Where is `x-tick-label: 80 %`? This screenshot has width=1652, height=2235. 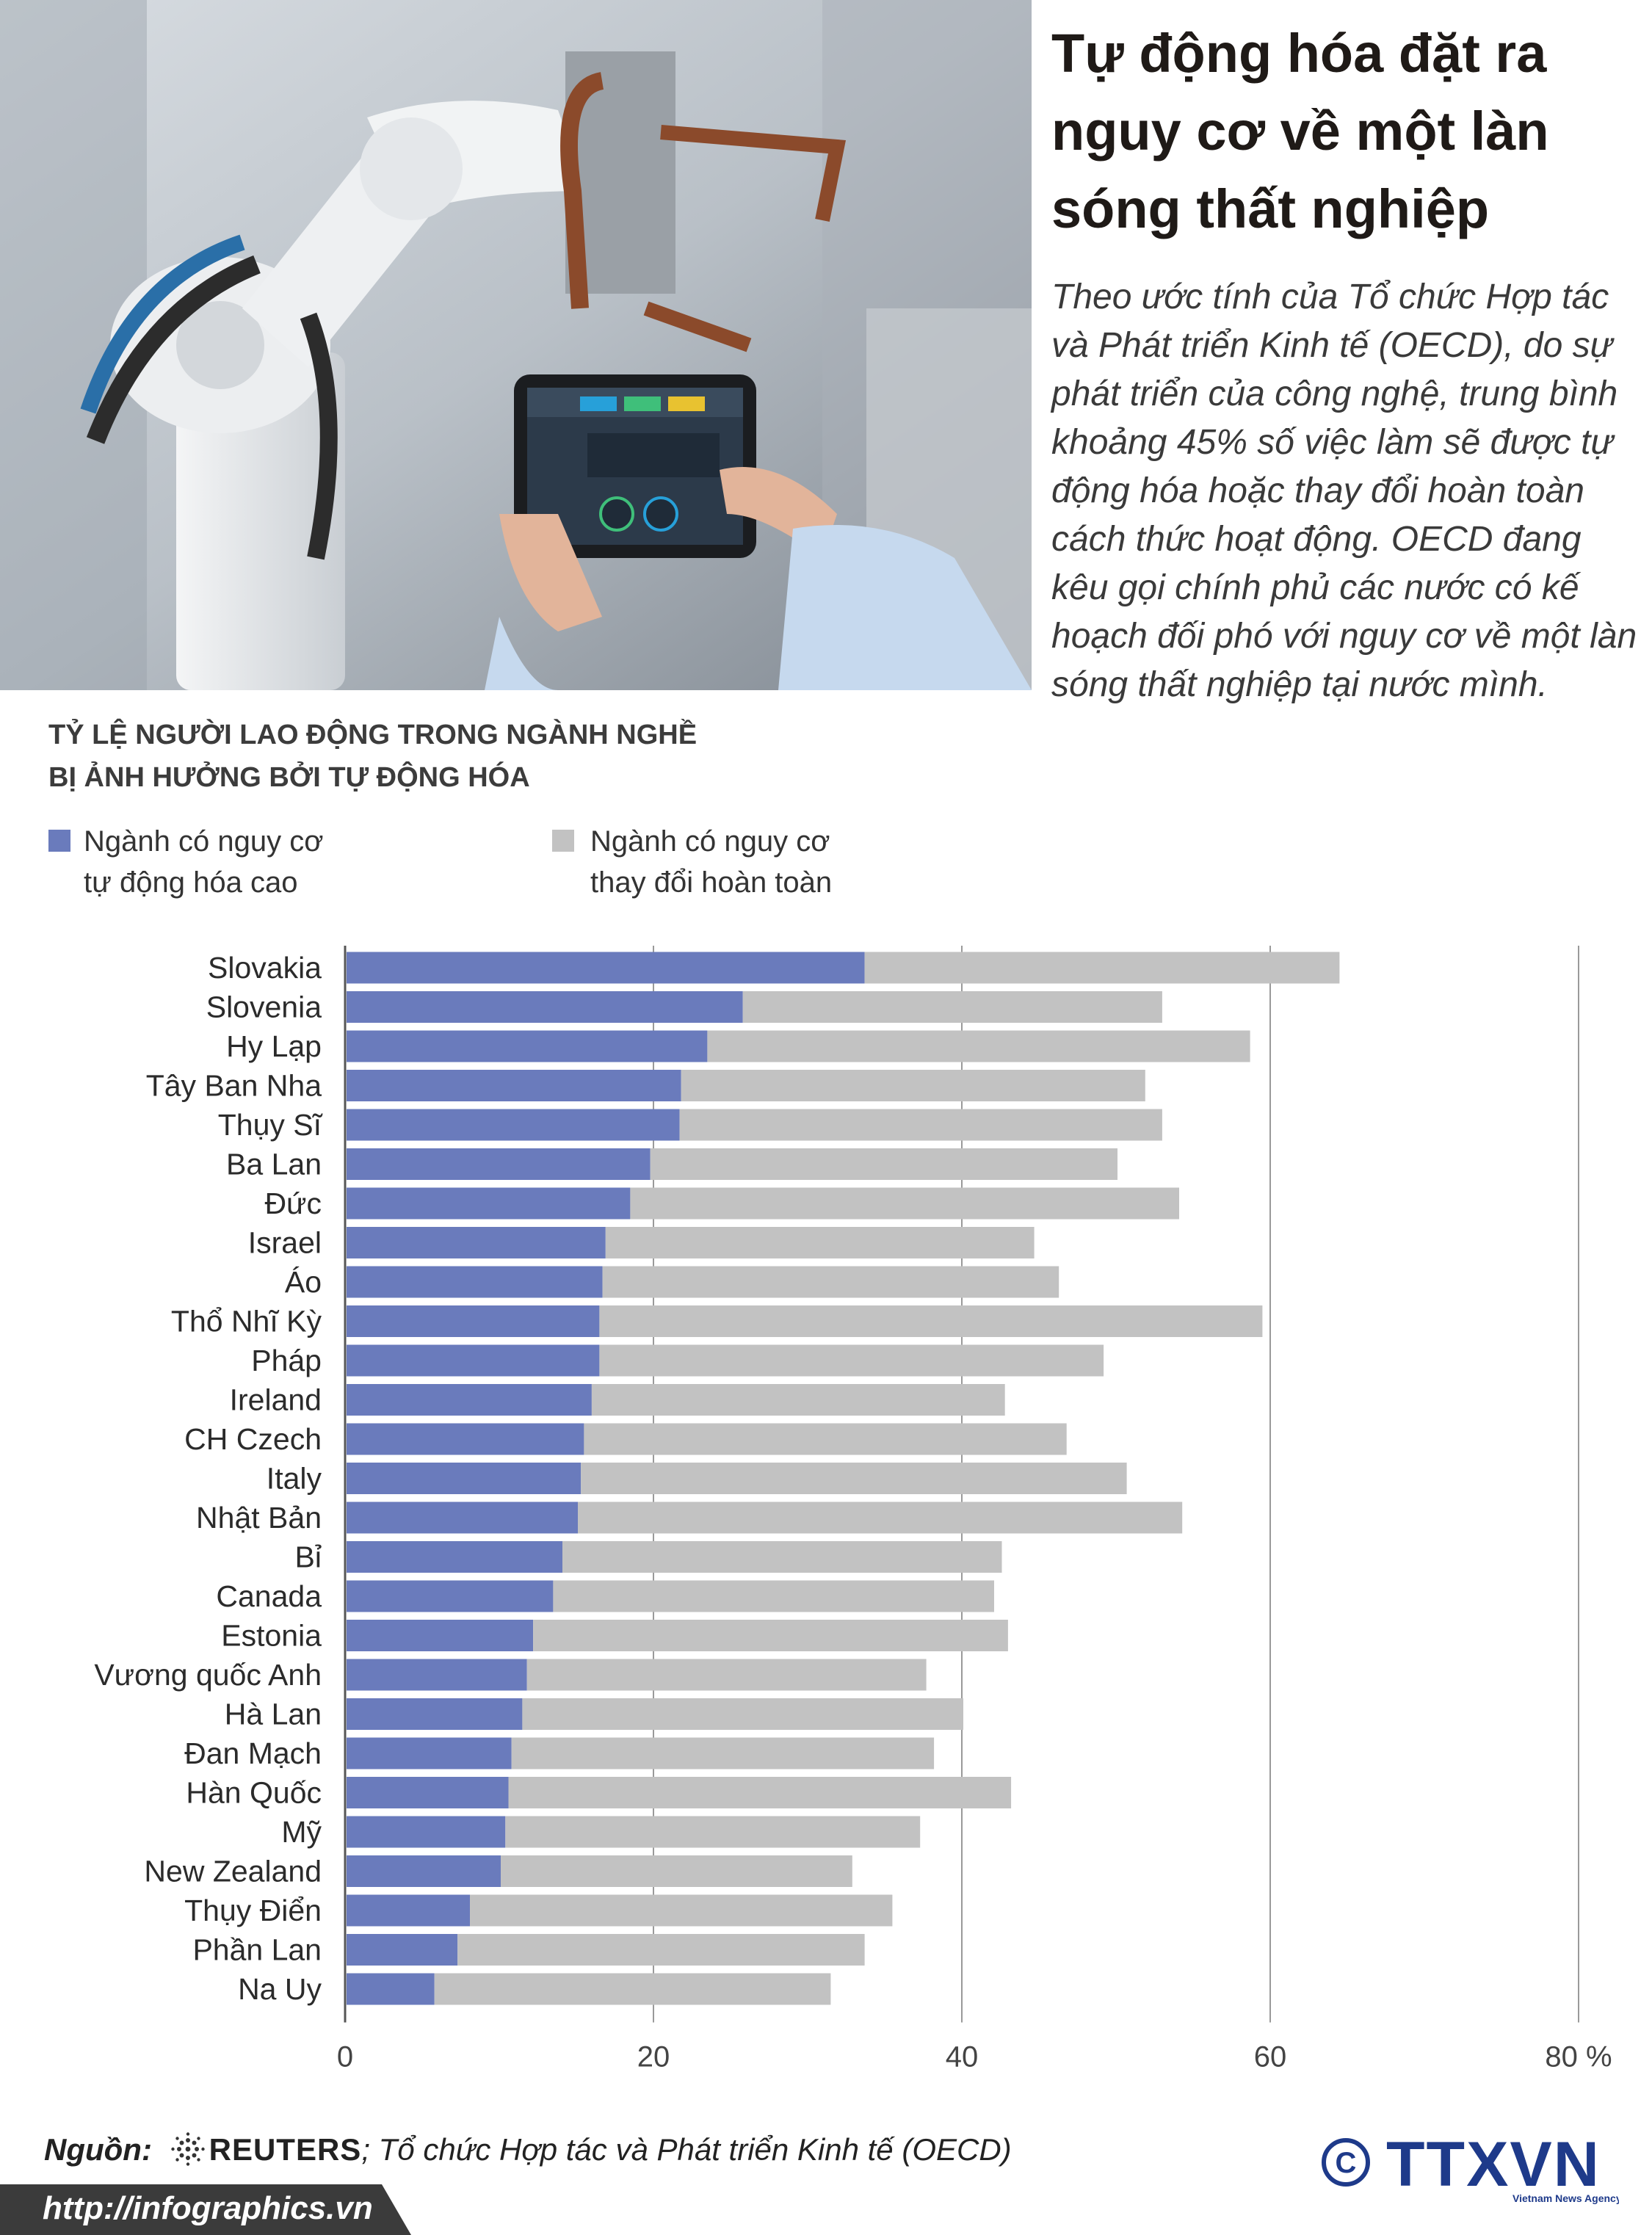
x-tick-label: 80 % is located at coordinates (1578, 2057).